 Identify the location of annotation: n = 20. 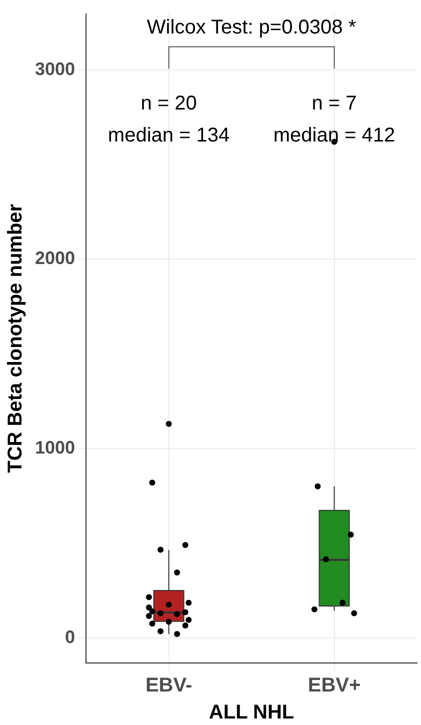
(168, 103).